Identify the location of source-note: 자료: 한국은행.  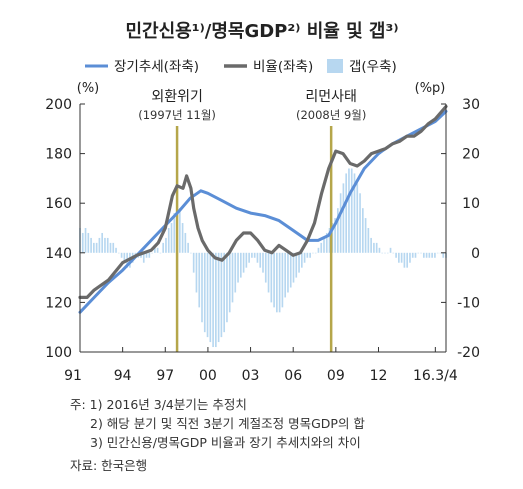
(109, 465).